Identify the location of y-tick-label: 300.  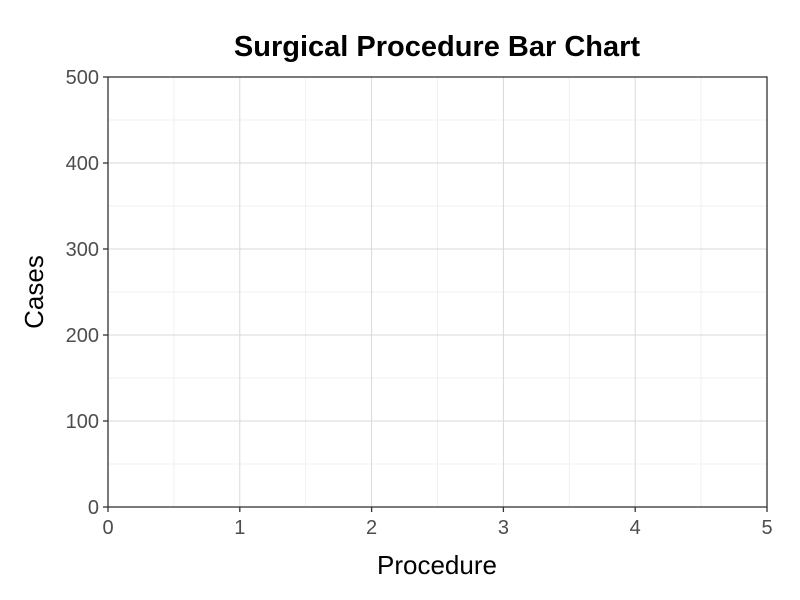
(82, 250).